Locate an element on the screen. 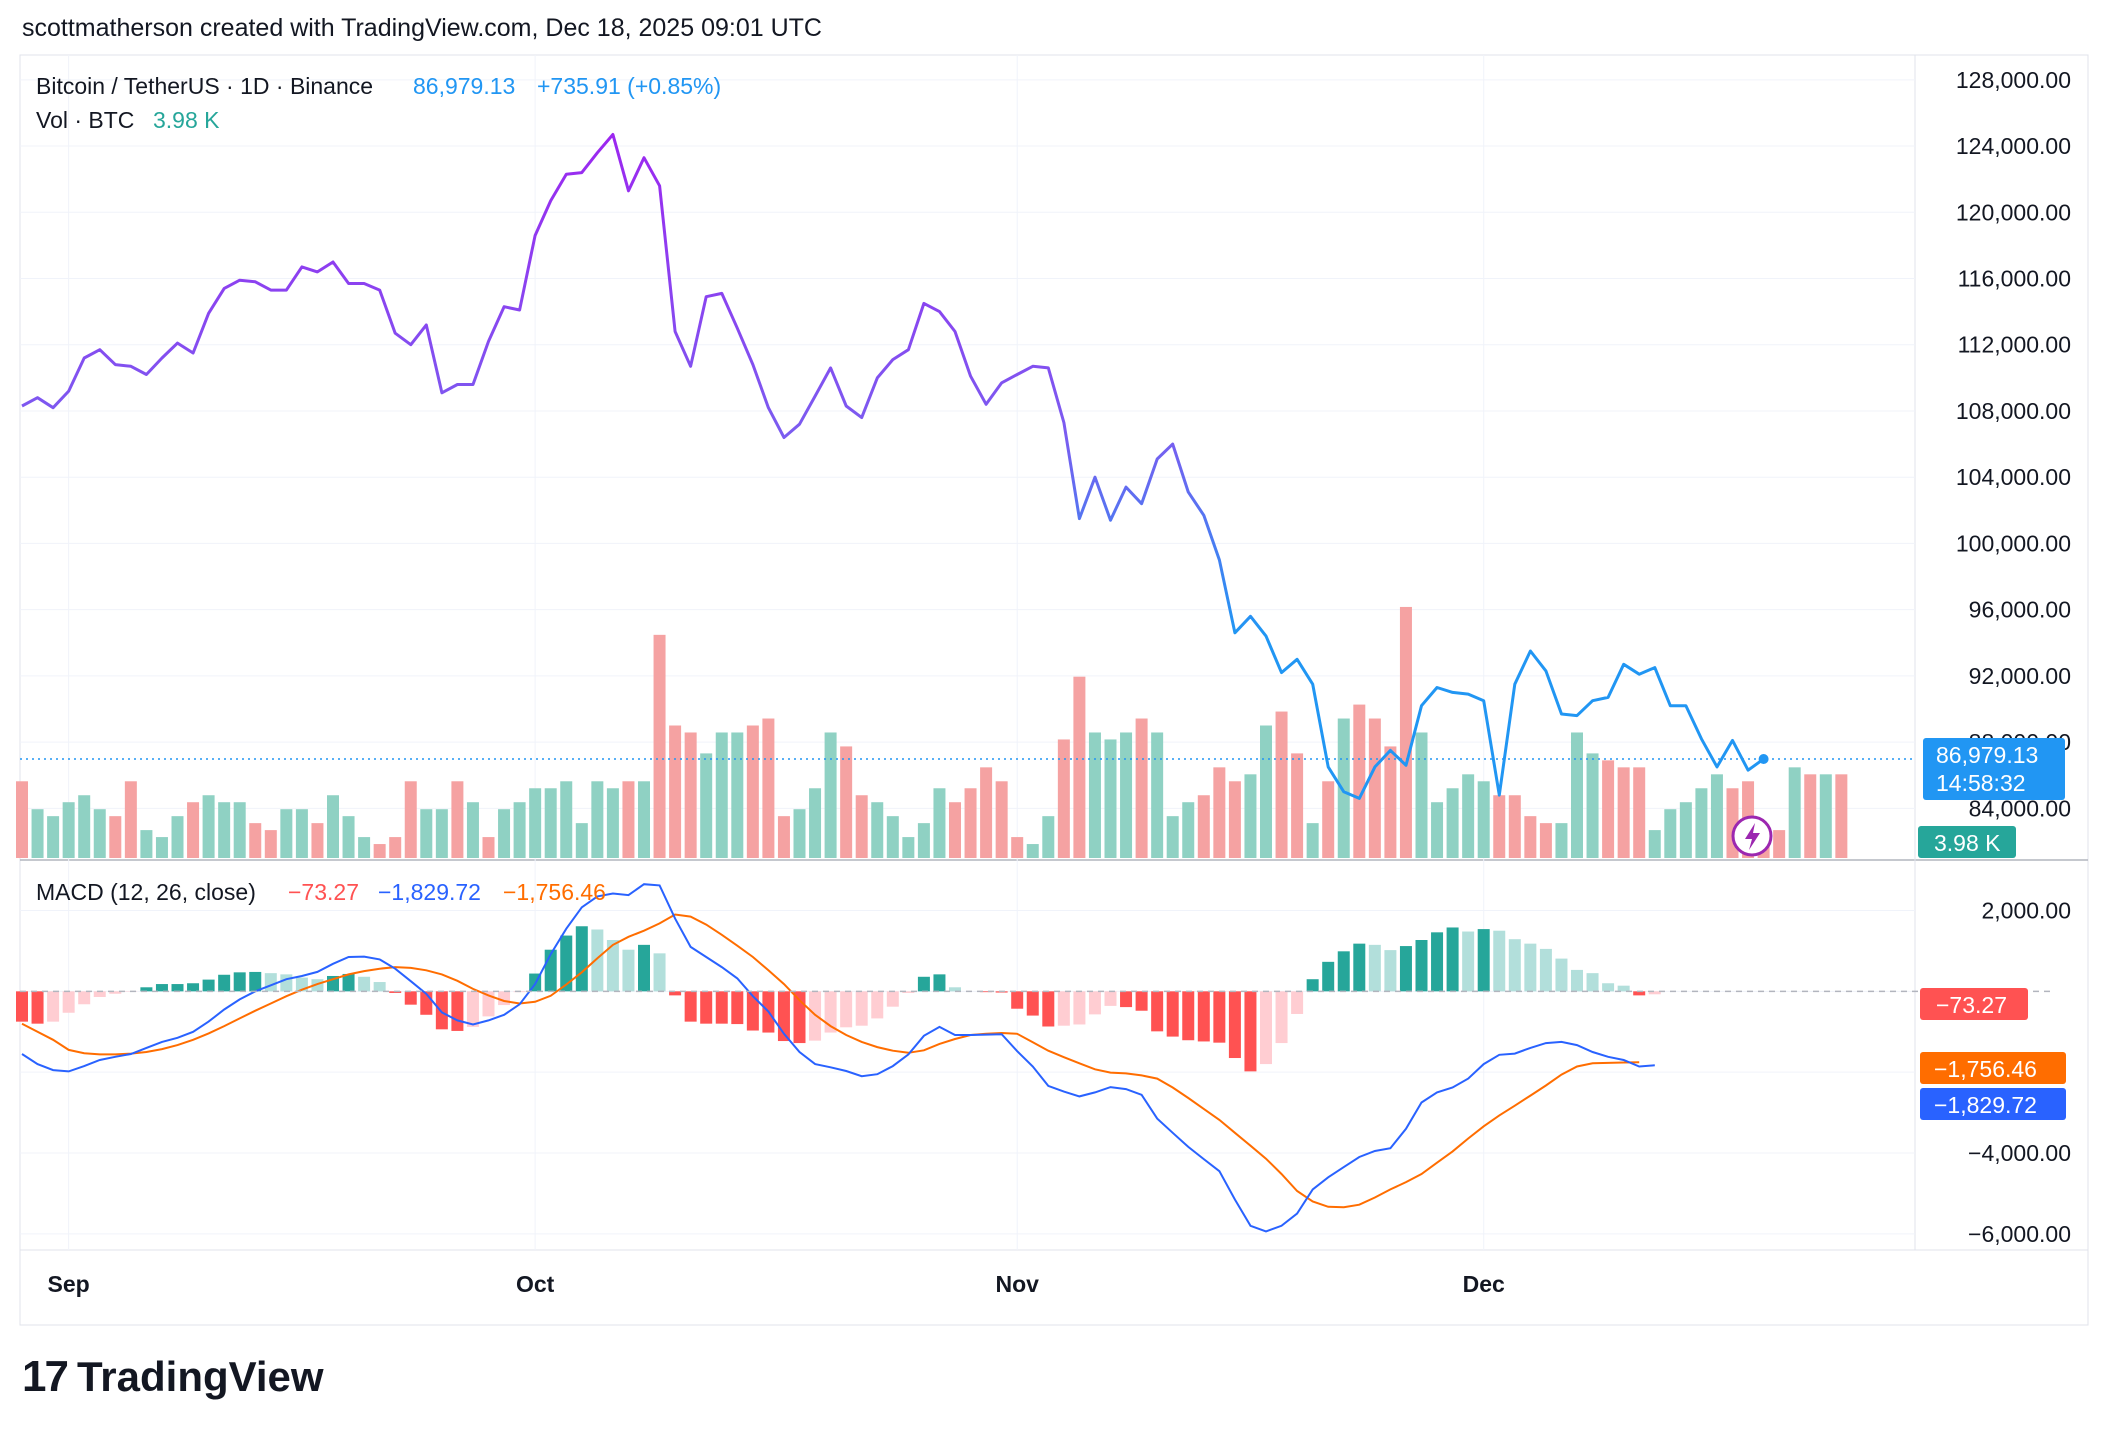 This screenshot has height=1440, width=2108. hist-badge-value: −73.27 is located at coordinates (1971, 1005).